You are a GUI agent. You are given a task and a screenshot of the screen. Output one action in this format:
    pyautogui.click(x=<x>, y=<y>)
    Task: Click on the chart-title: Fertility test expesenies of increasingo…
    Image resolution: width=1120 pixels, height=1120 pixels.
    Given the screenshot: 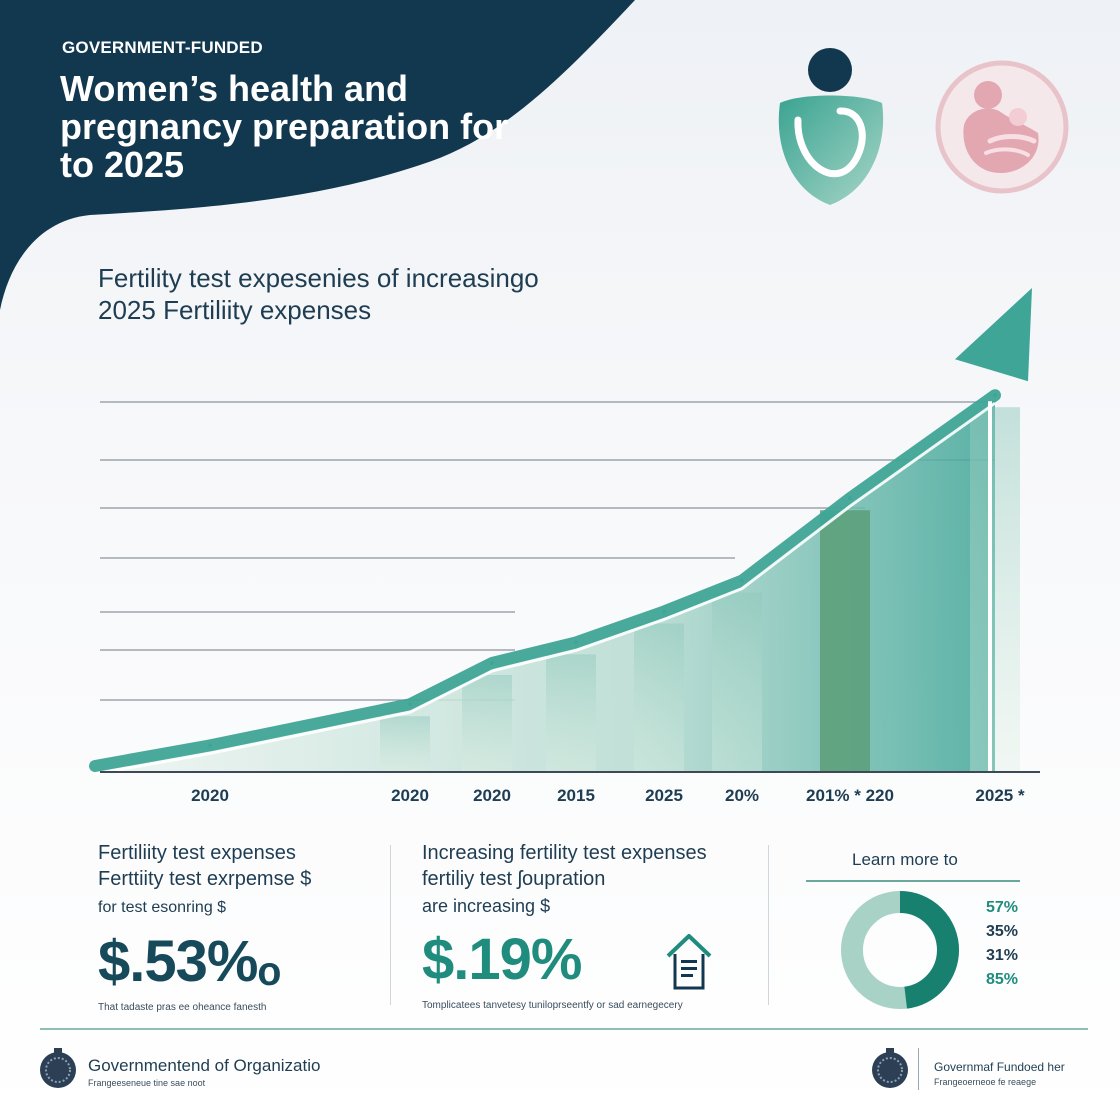 What is the action you would take?
    pyautogui.click(x=318, y=294)
    